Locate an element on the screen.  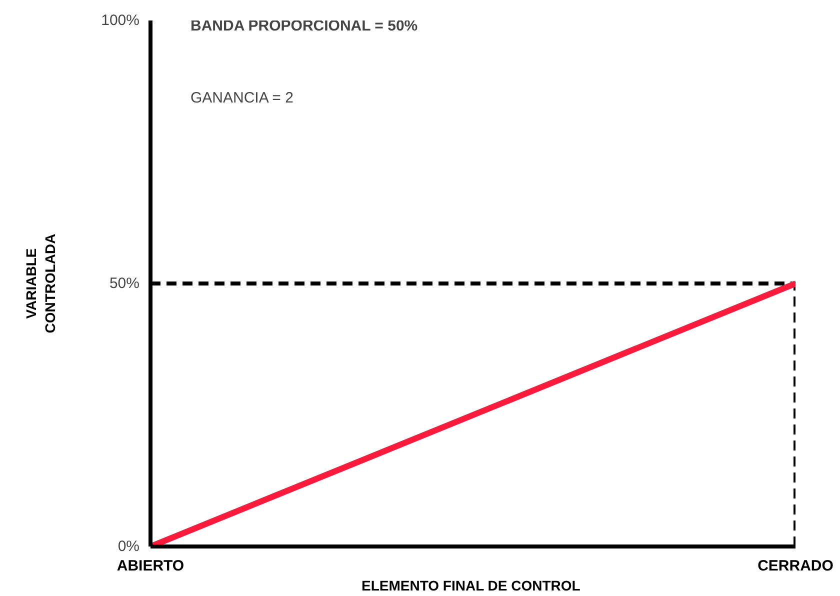
y-tick-label: 50% is located at coordinates (124, 283).